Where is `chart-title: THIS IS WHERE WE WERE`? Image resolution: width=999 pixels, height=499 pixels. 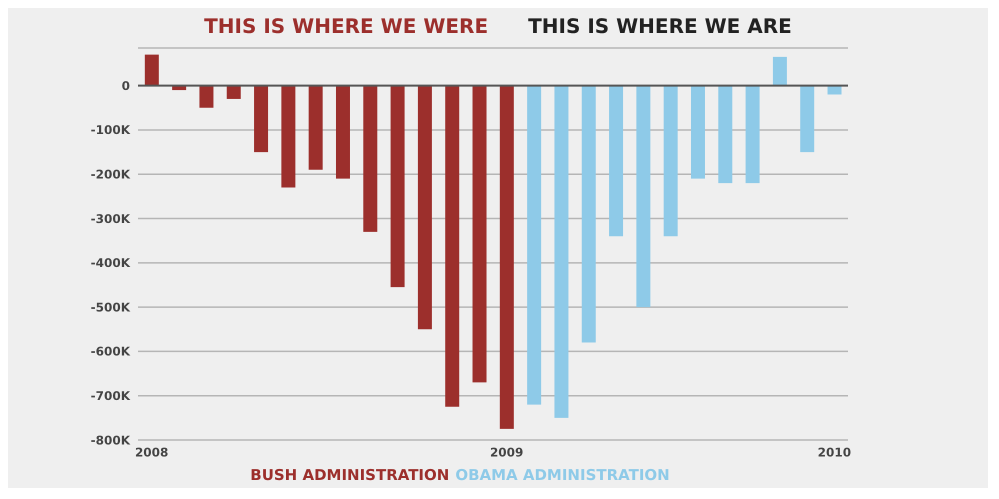
chart-title: THIS IS WHERE WE WERE is located at coordinates (346, 27).